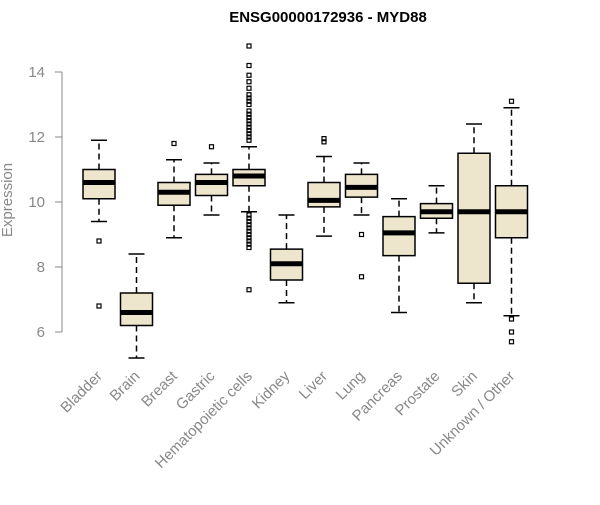  Describe the element at coordinates (41, 267) in the screenshot. I see `y-tick-label: 8` at that location.